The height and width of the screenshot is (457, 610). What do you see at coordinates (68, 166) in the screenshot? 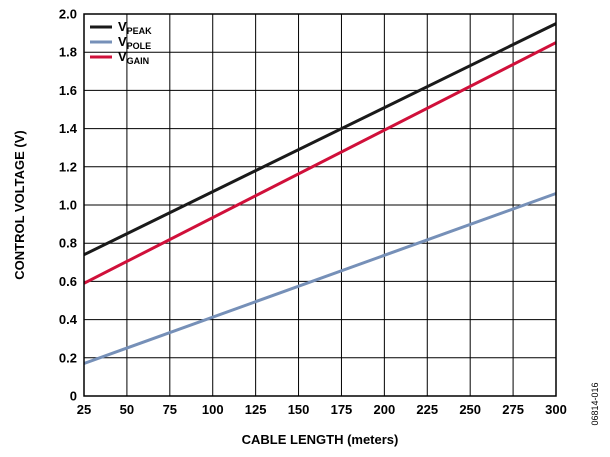
I see `y-tick-label: 1.2` at bounding box center [68, 166].